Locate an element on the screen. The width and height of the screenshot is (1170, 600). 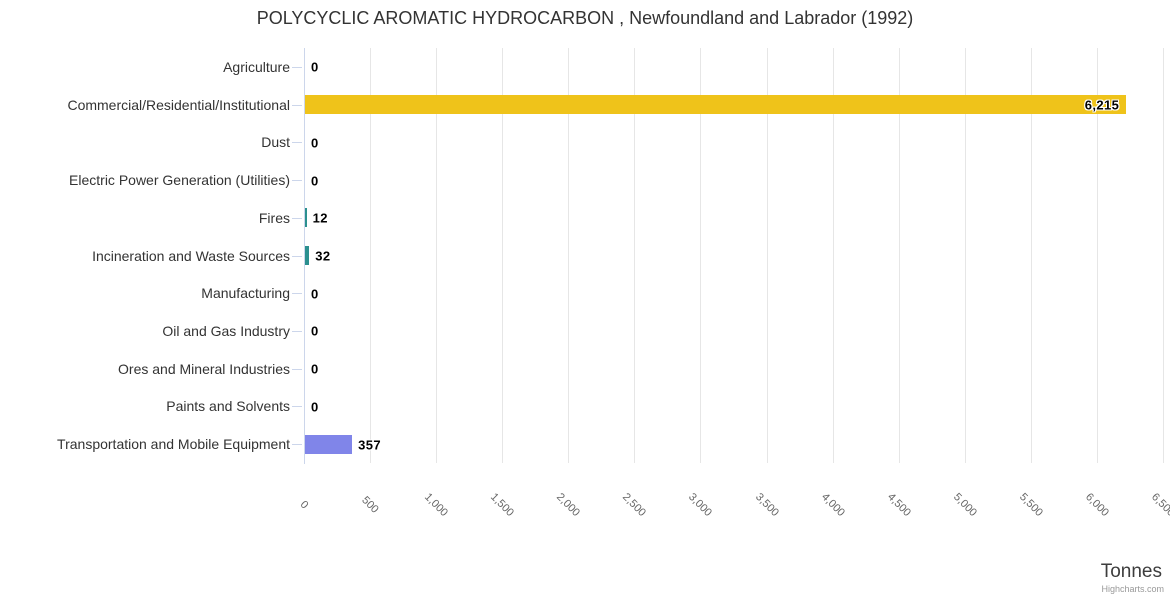
x-tick-label: 5,500 is located at coordinates (1030, 505).